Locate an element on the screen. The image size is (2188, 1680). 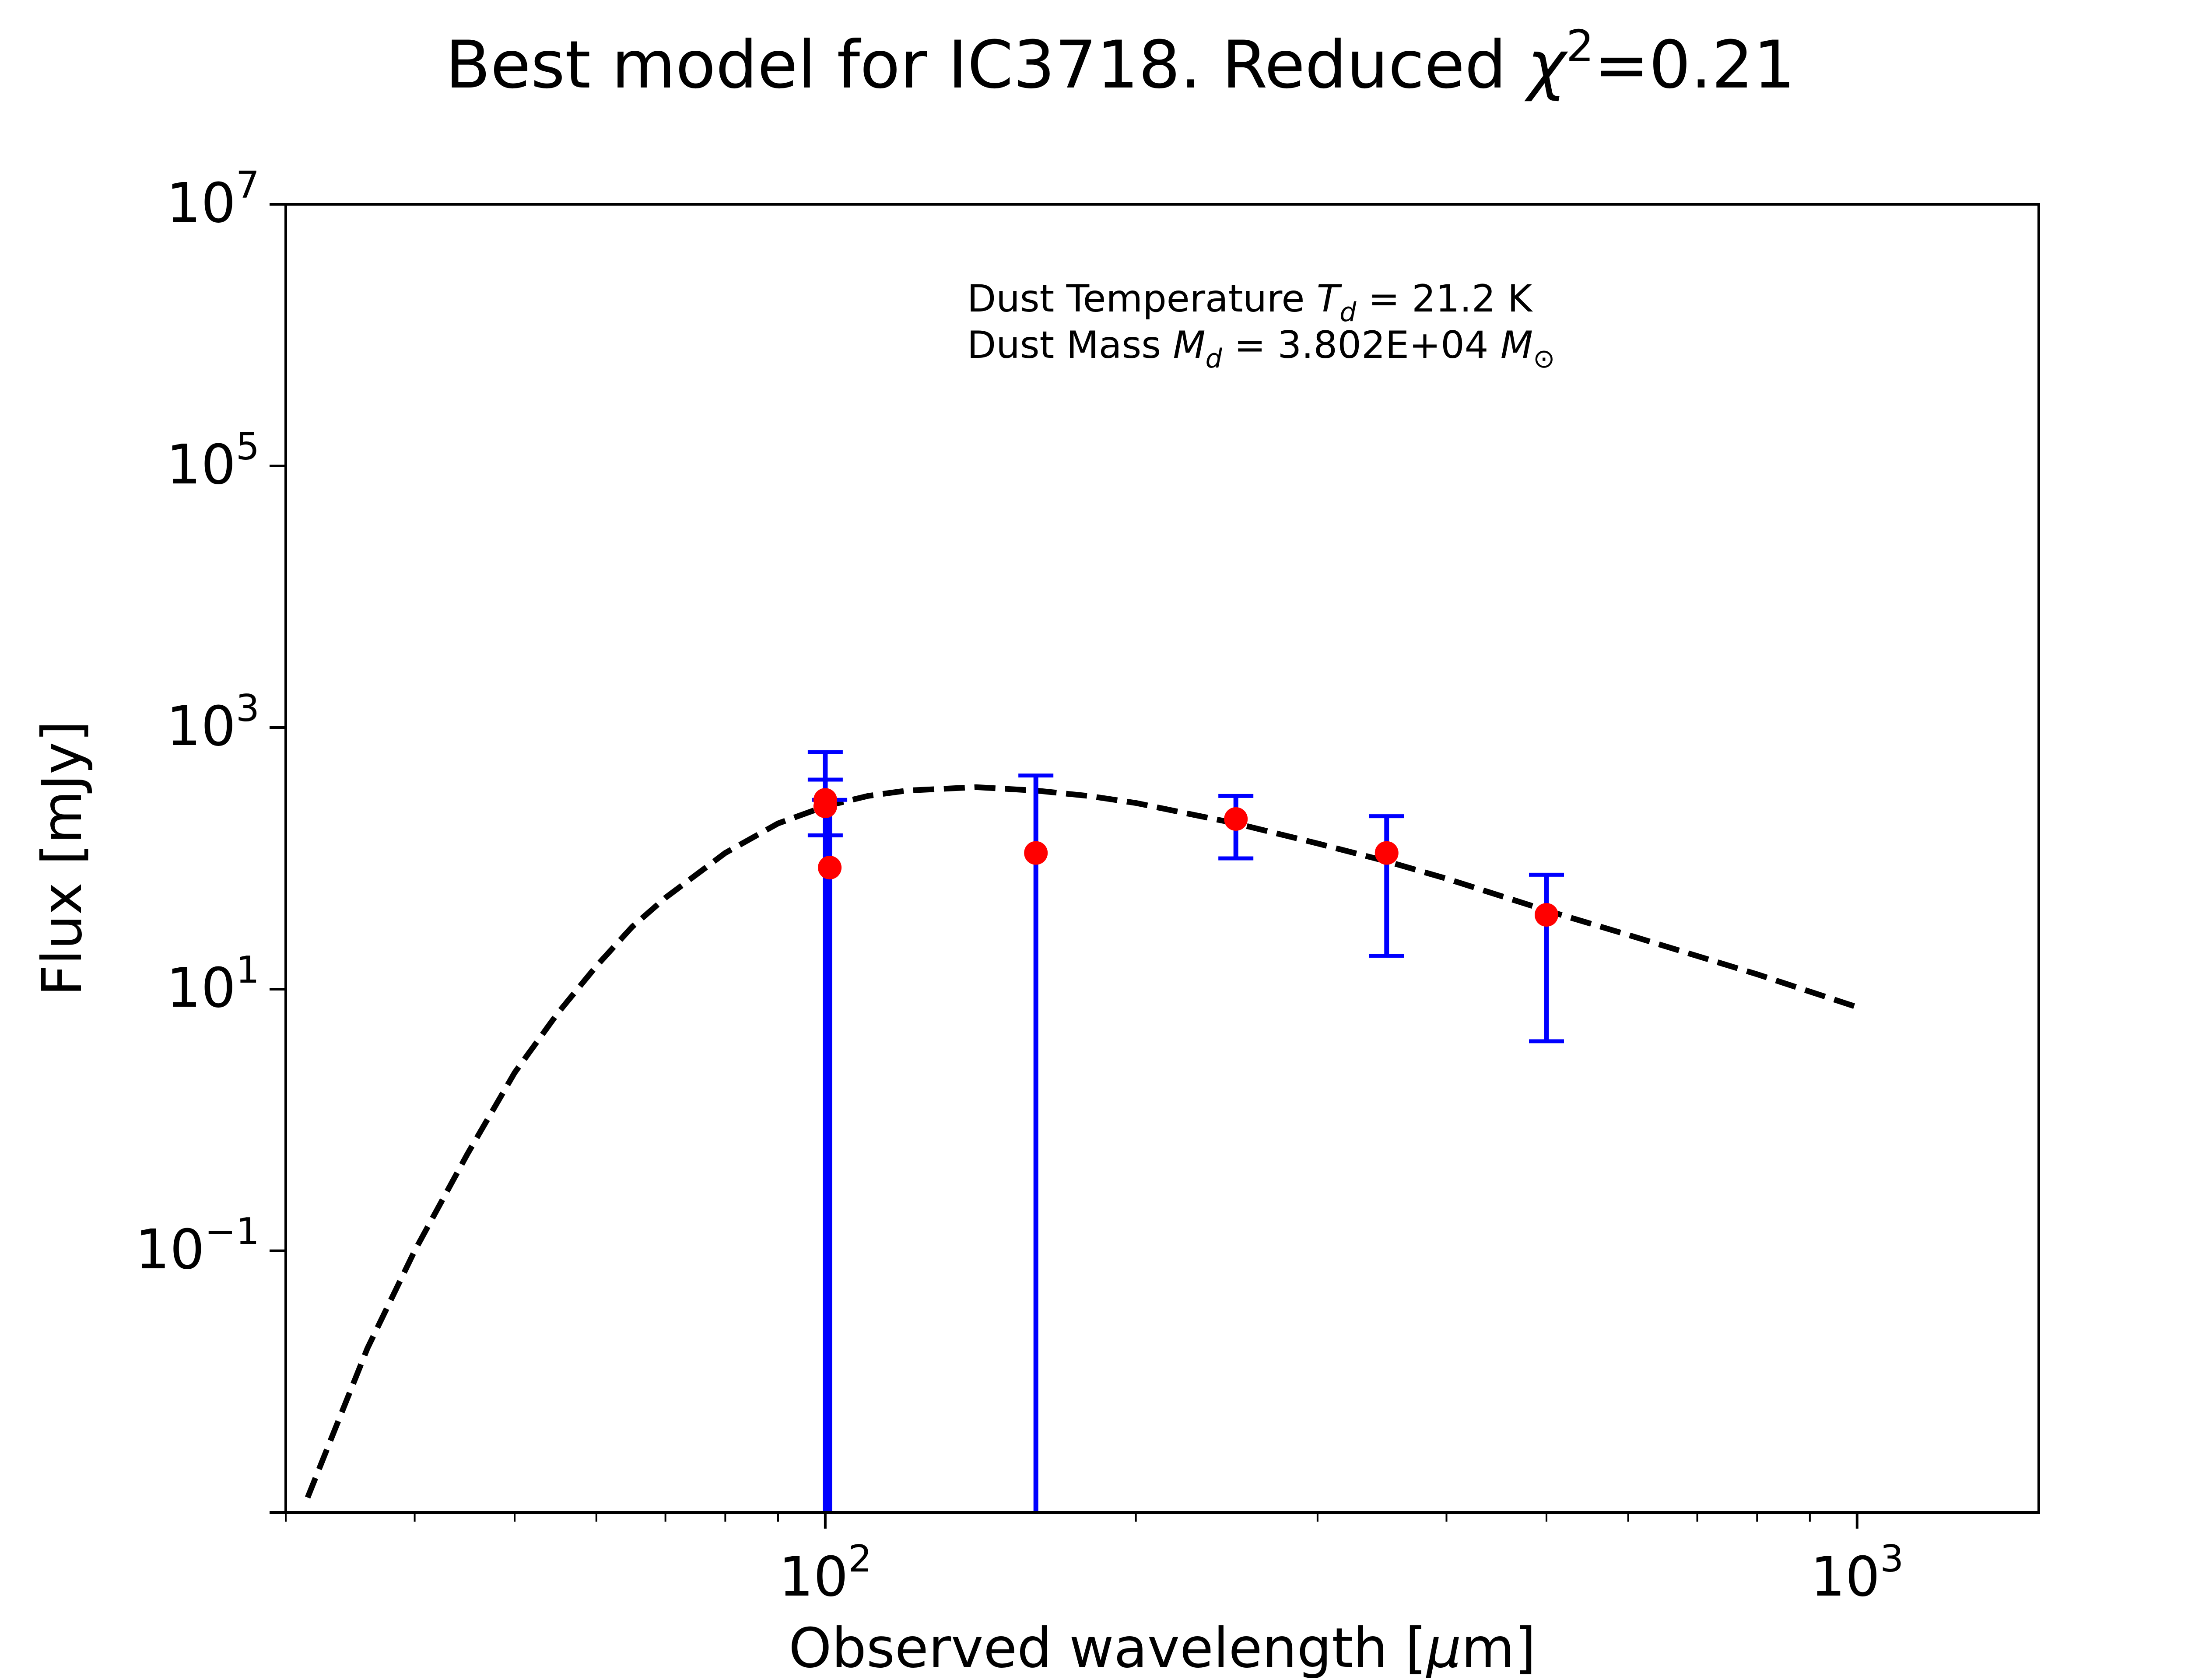
annotation-dust-temperature: Dust Temperature Td = 21.2 K is located at coordinates (1250, 302).